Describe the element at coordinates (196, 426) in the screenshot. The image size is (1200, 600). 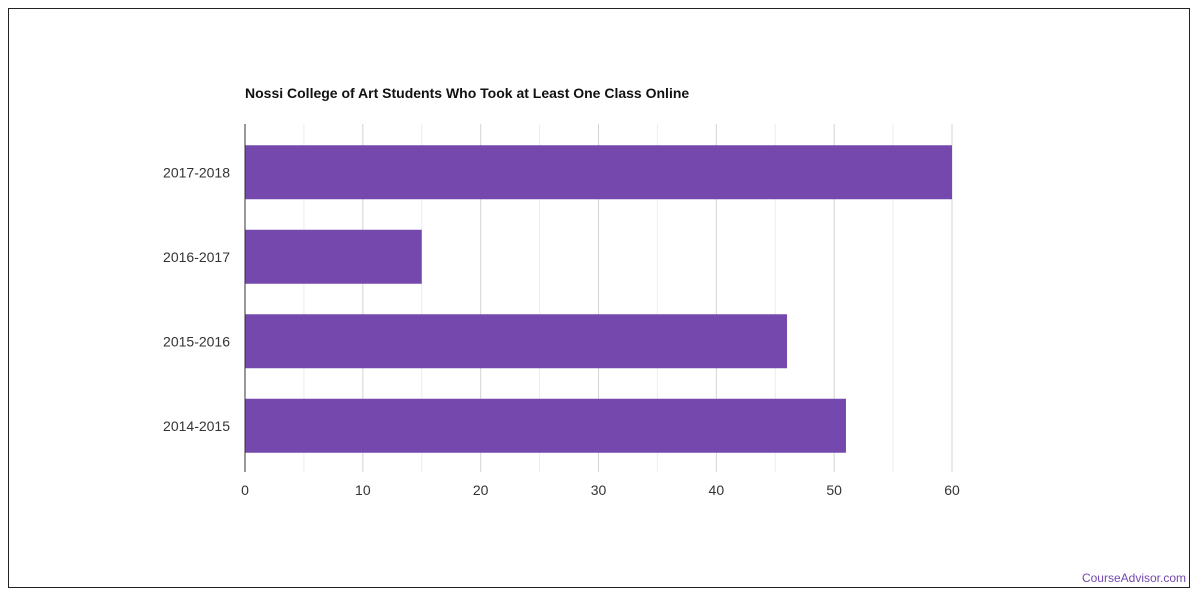
I see `y-category-label: 2014-2015` at that location.